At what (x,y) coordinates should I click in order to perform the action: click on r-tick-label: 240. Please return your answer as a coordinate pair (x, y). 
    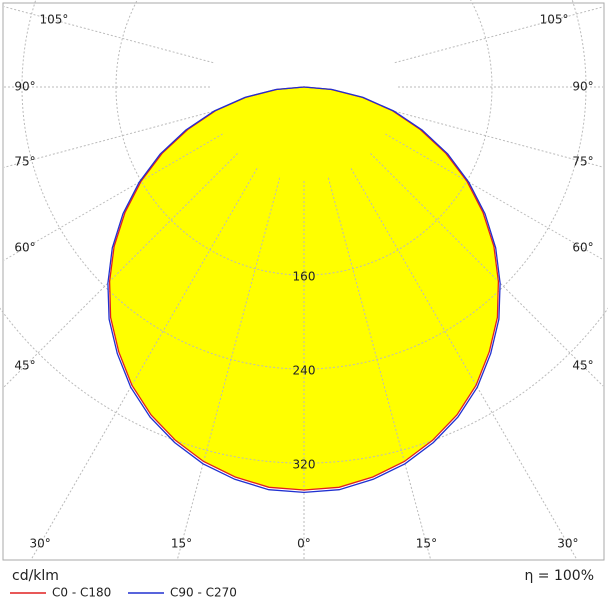
    Looking at the image, I should click on (304, 371).